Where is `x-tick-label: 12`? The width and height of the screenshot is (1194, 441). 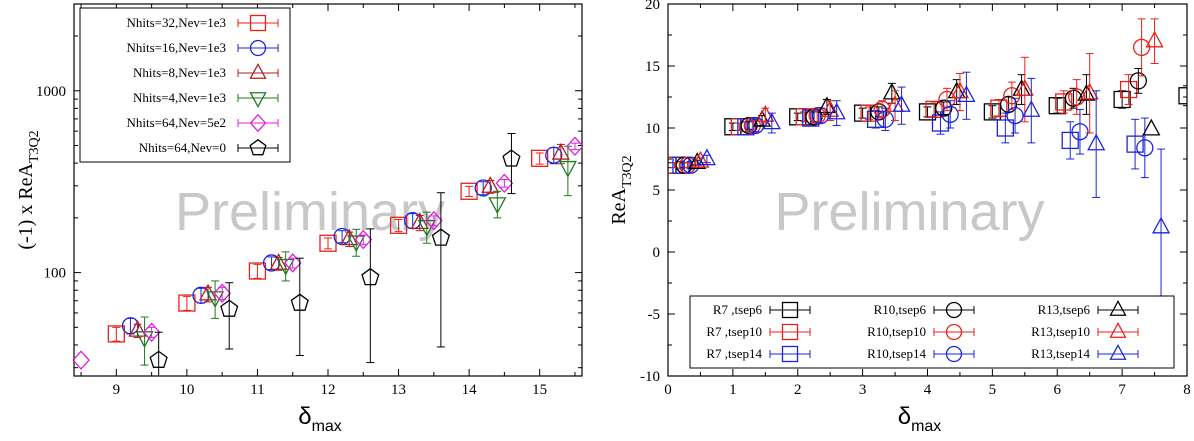
x-tick-label: 12 is located at coordinates (328, 390).